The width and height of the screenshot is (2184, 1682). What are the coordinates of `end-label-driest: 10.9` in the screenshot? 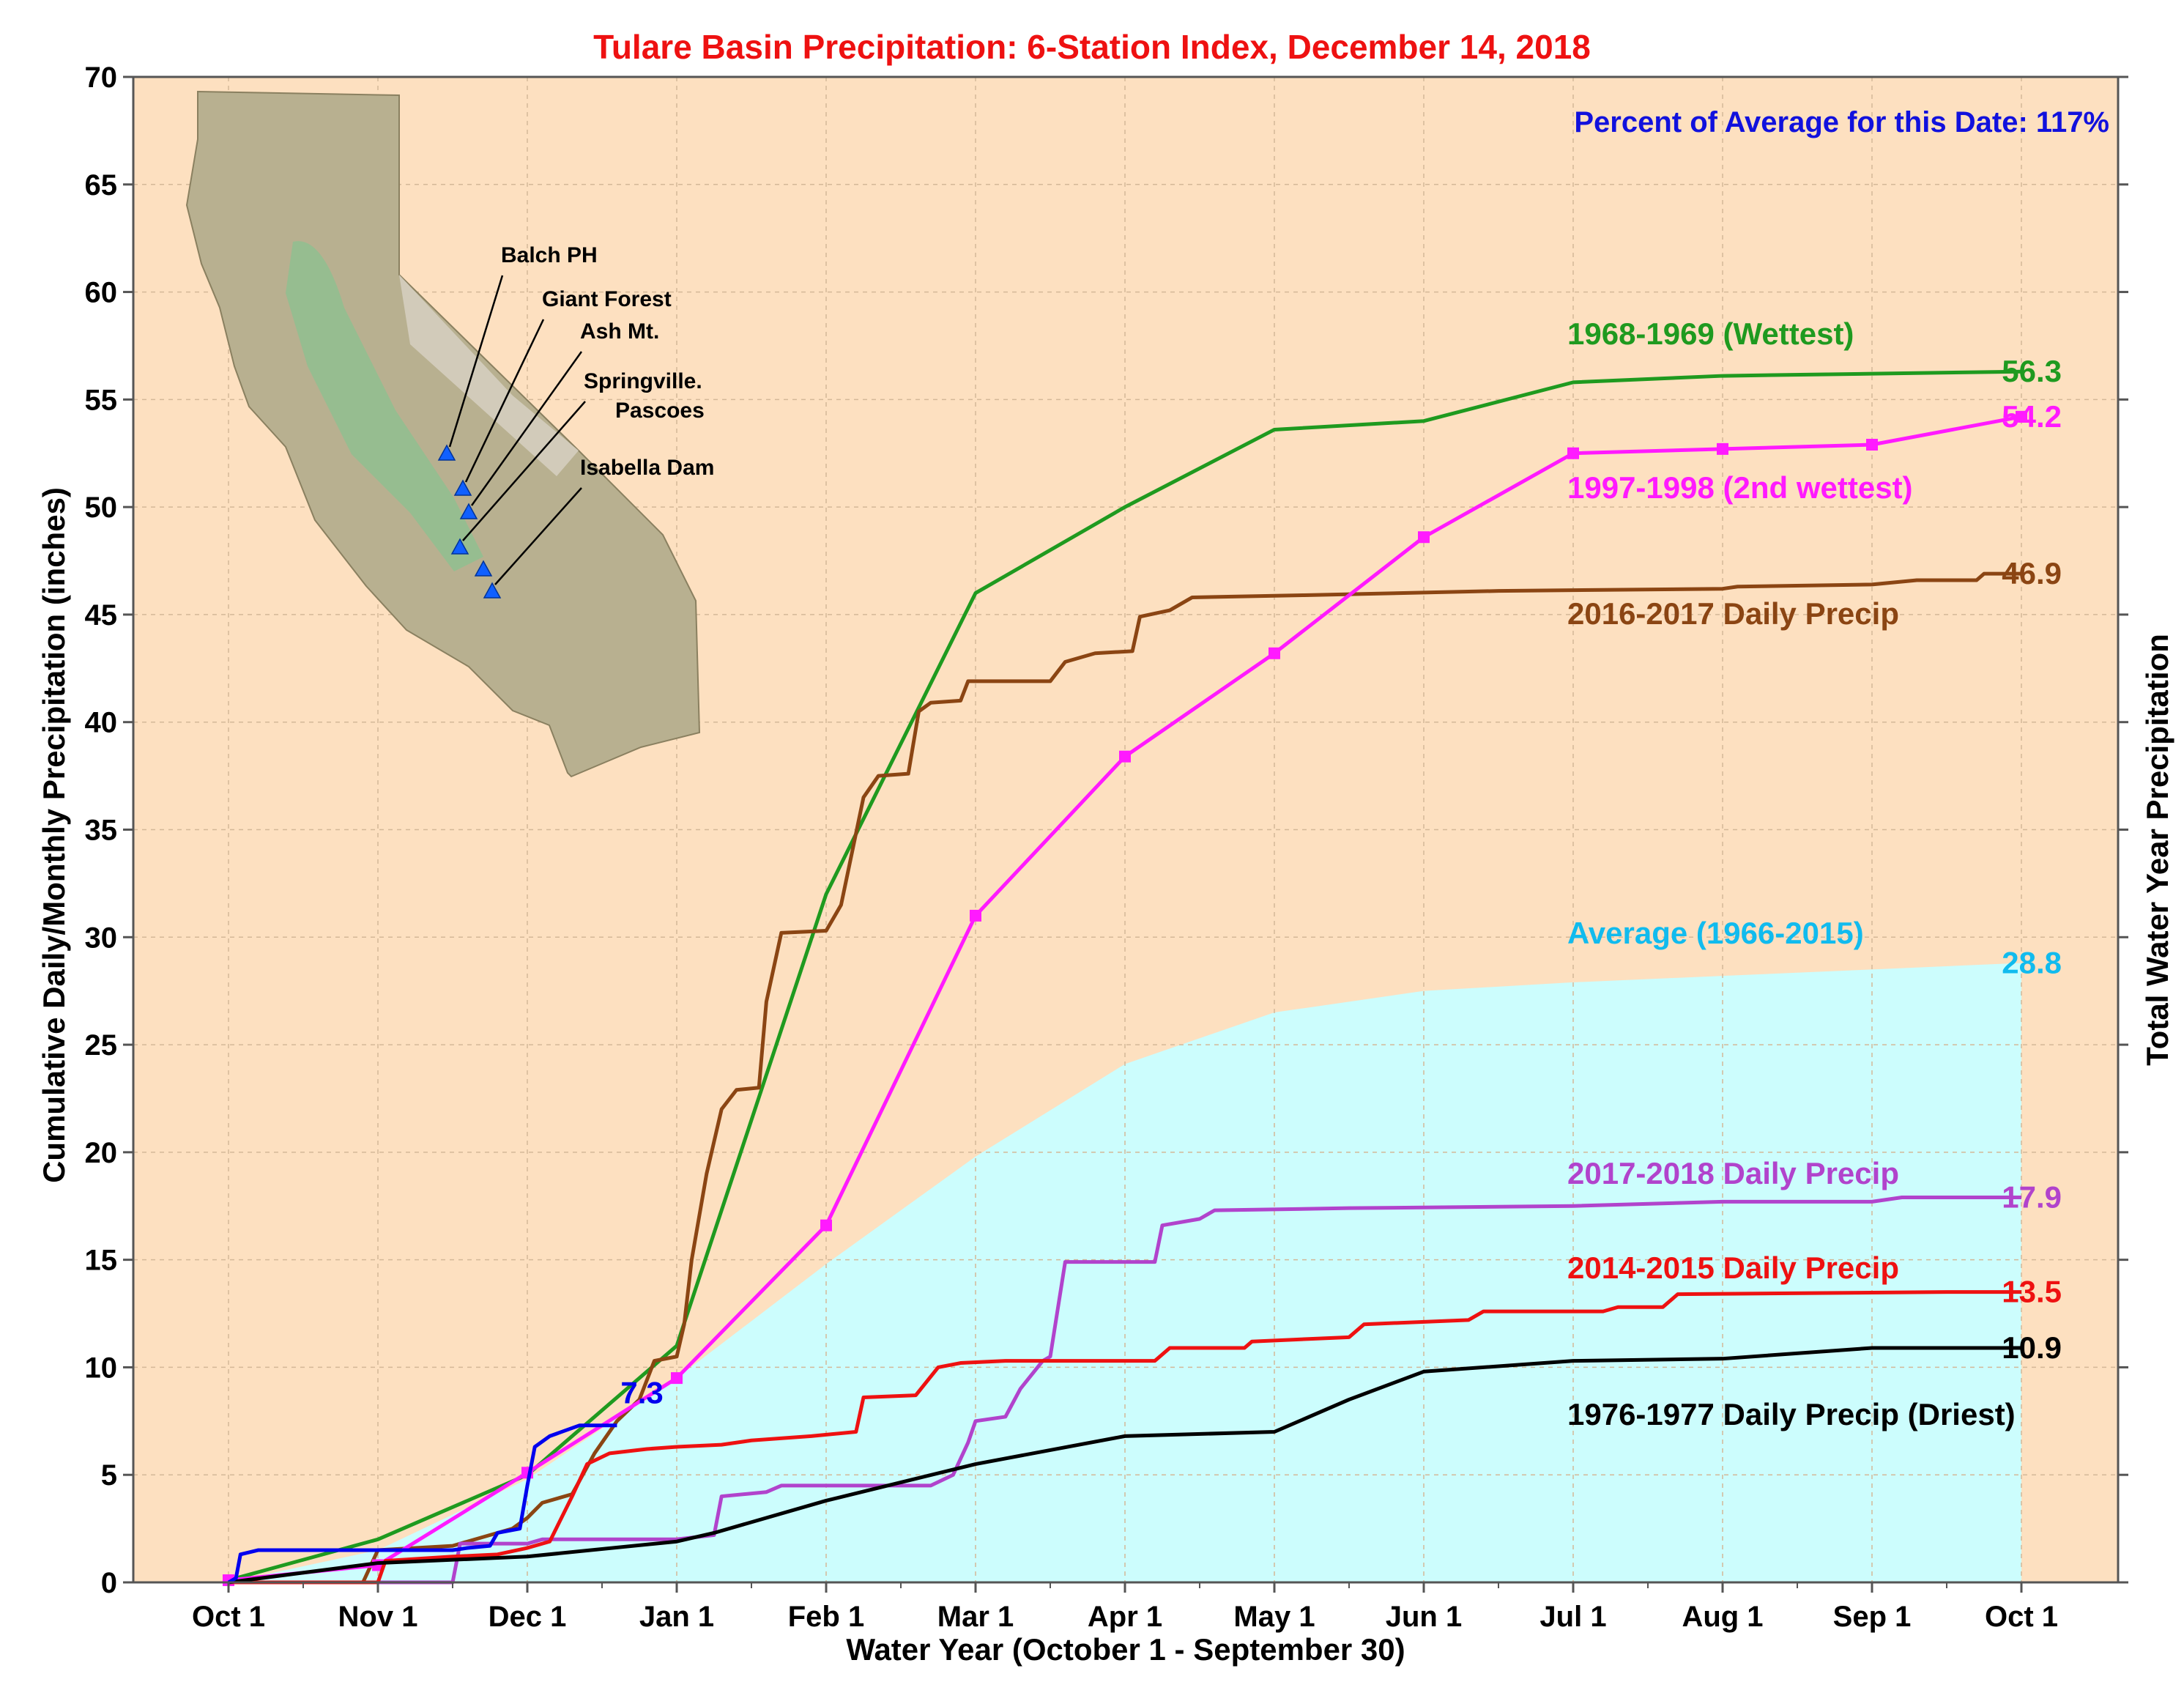 It's located at (2032, 1347).